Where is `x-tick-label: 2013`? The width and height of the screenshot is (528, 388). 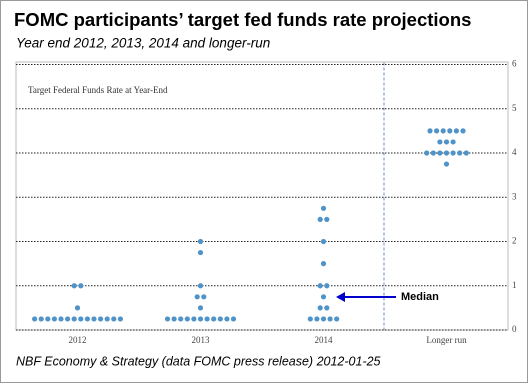 x-tick-label: 2013 is located at coordinates (201, 340).